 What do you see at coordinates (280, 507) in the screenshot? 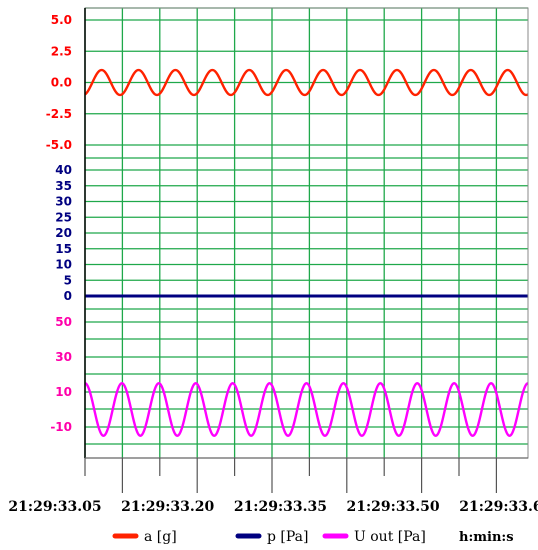
I see `x-tick-label: 21:29:33.35` at bounding box center [280, 507].